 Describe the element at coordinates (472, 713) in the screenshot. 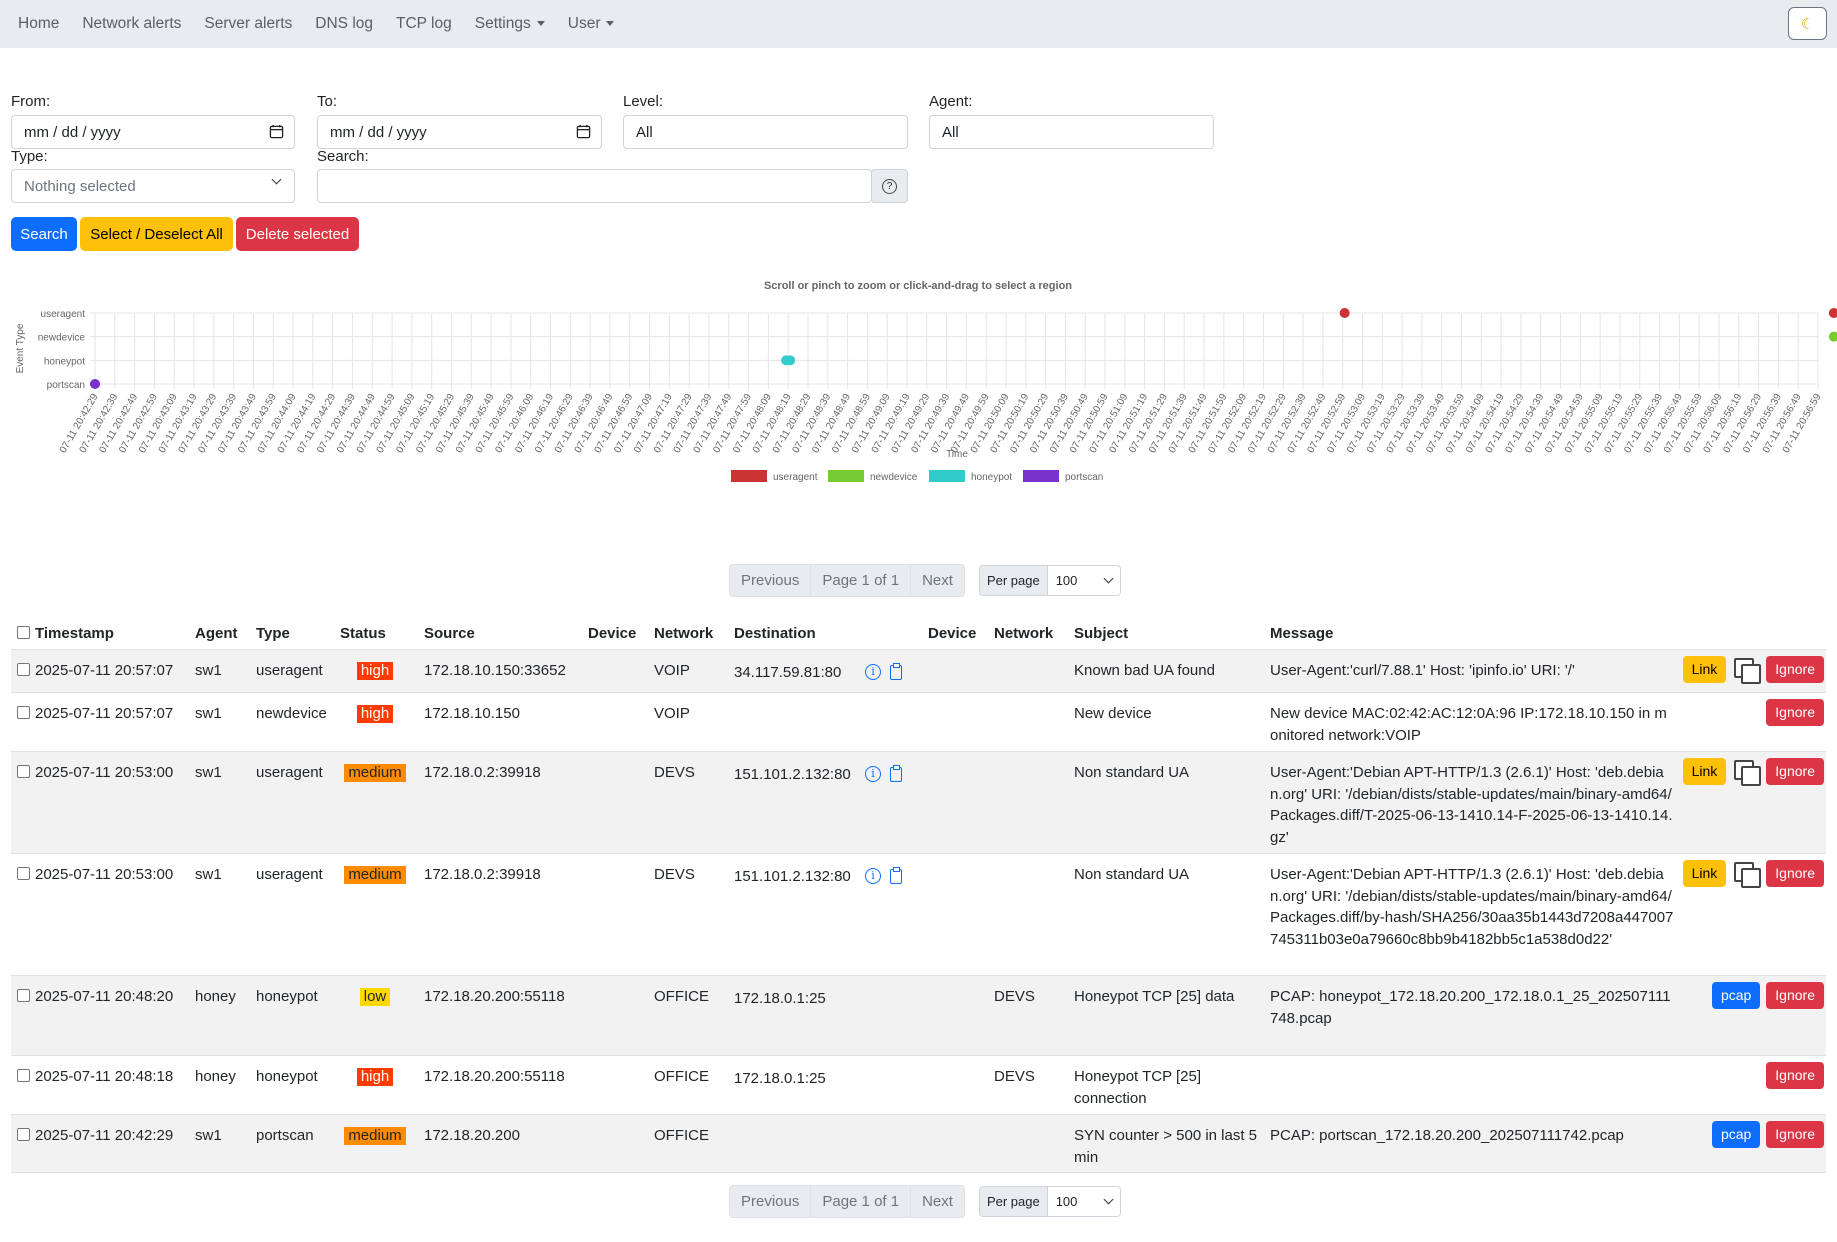

I see `cell-source: 172.18.10.150` at that location.